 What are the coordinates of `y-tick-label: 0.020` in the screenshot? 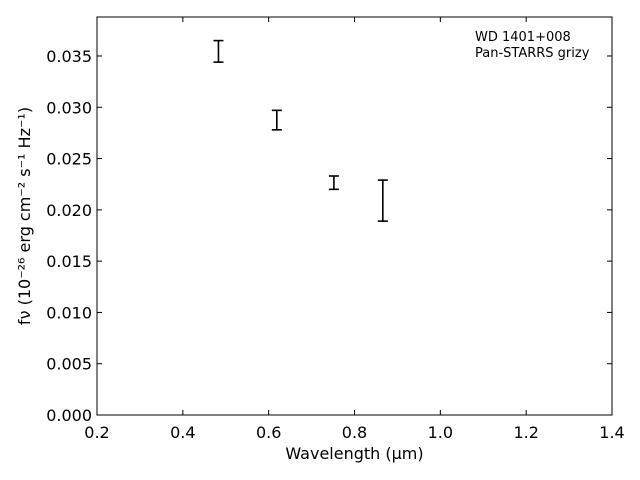 It's located at (69, 210).